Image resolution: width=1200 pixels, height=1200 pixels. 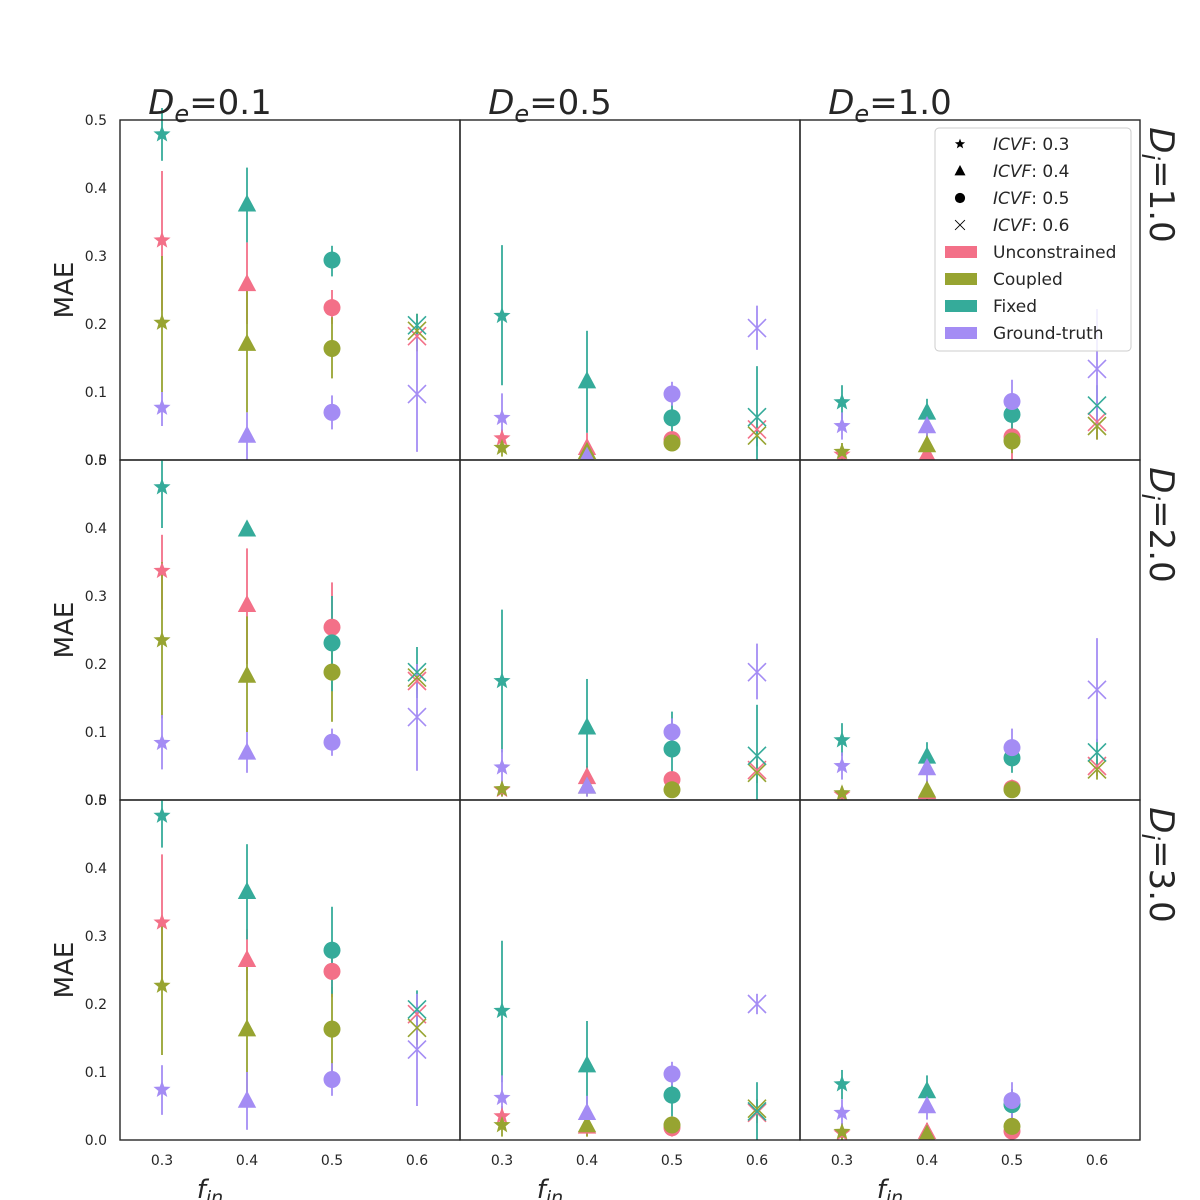 I want to click on legend-label-value: : 0.6, so click(x=1050, y=226).